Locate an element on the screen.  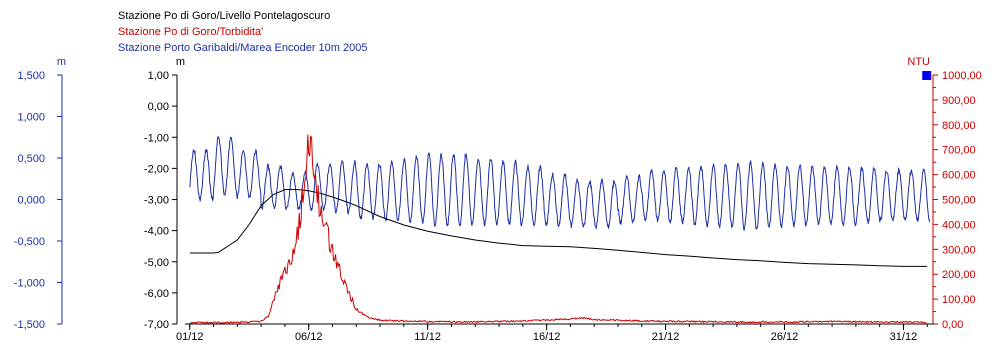
tick-label: -3,00 is located at coordinates (156, 201).